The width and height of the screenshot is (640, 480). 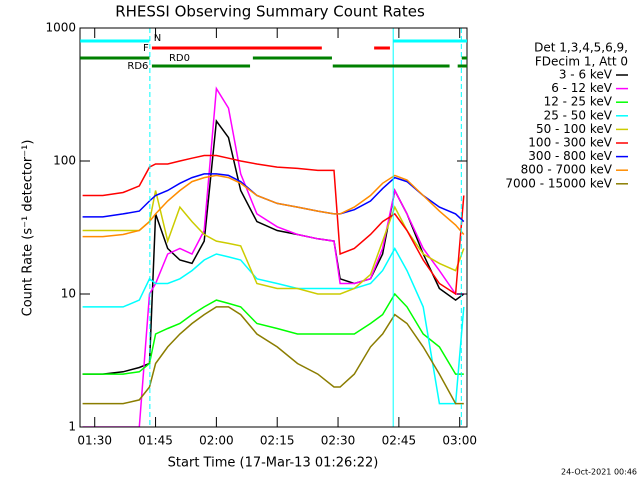 What do you see at coordinates (581, 48) in the screenshot?
I see `legend-header: Det 1,3,4,5,6,9,` at bounding box center [581, 48].